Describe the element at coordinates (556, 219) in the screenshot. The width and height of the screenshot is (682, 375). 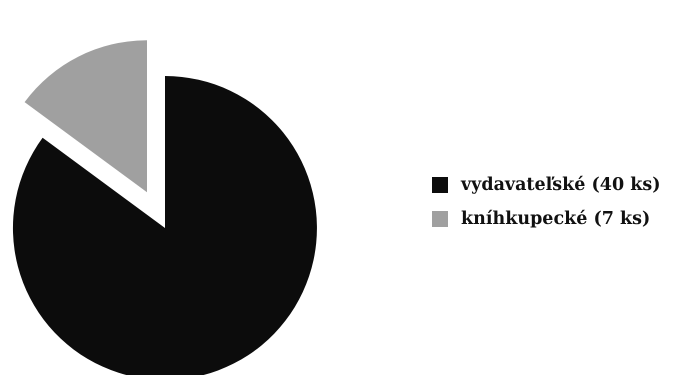
I see `legend-label-knihkupecke: kníhkupecké (7 ks)` at that location.